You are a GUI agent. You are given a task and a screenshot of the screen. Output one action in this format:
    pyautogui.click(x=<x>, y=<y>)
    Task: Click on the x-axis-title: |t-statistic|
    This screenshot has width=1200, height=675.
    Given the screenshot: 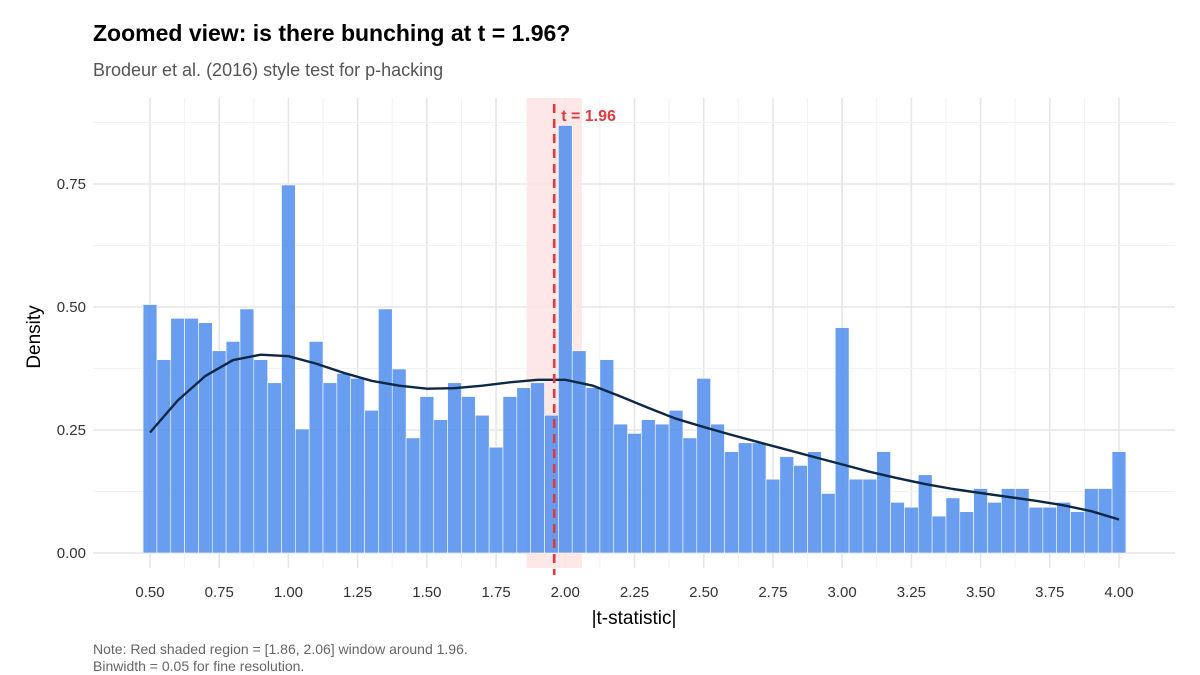 What is the action you would take?
    pyautogui.click(x=634, y=618)
    